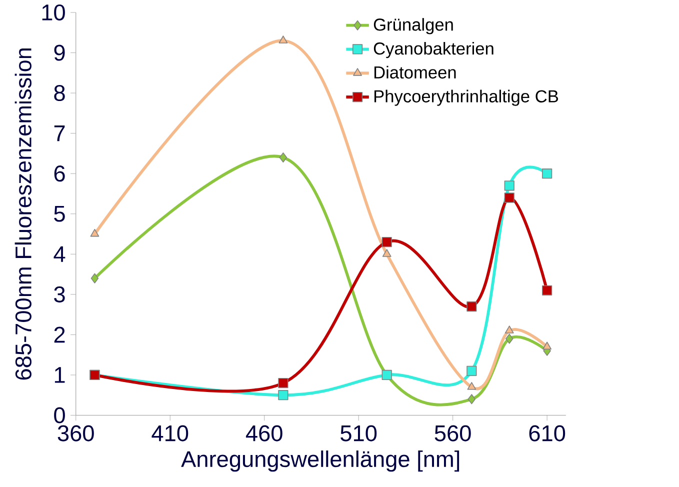 Image resolution: width=679 pixels, height=487 pixels. What do you see at coordinates (358, 433) in the screenshot?
I see `x-tick-label: 510` at bounding box center [358, 433].